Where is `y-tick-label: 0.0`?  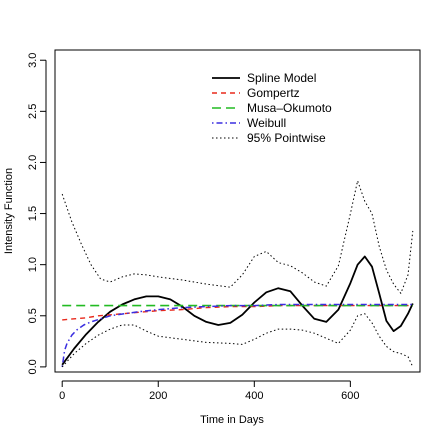
y-tick-label: 0.0 is located at coordinates (33, 366).